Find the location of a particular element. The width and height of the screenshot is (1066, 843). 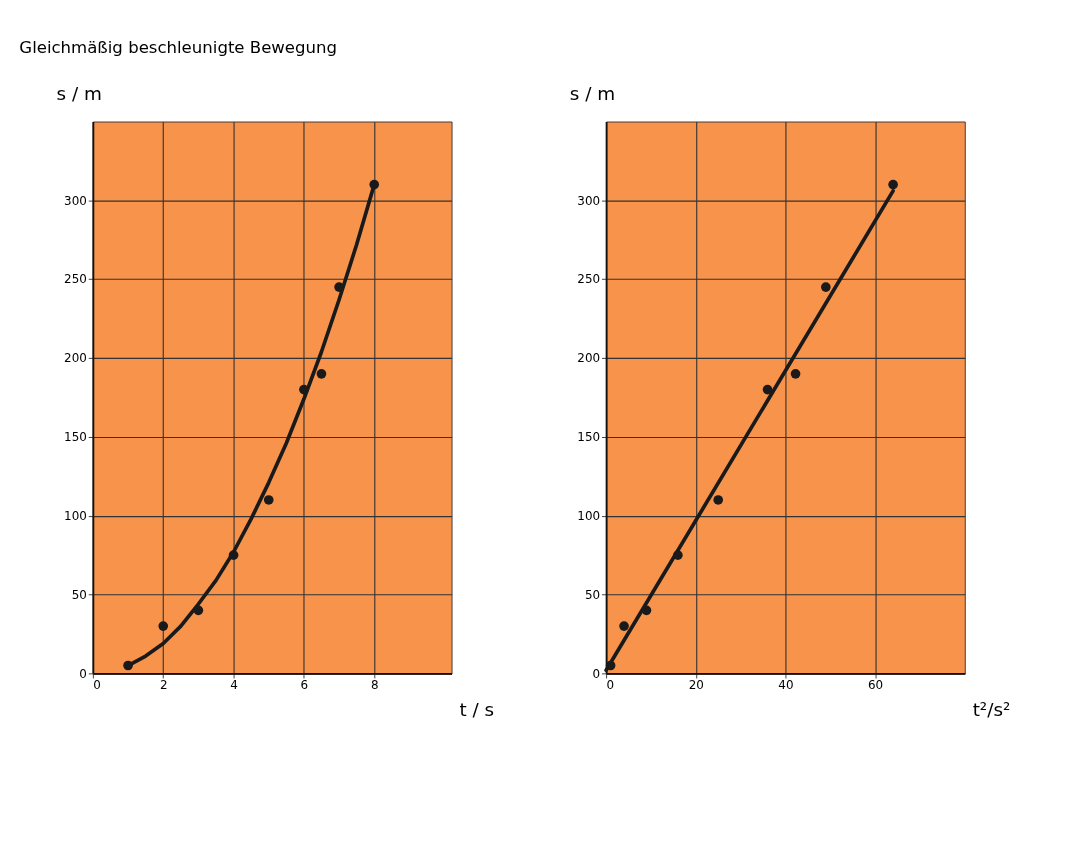

x-axis-title: t²/s² is located at coordinates (991, 710).